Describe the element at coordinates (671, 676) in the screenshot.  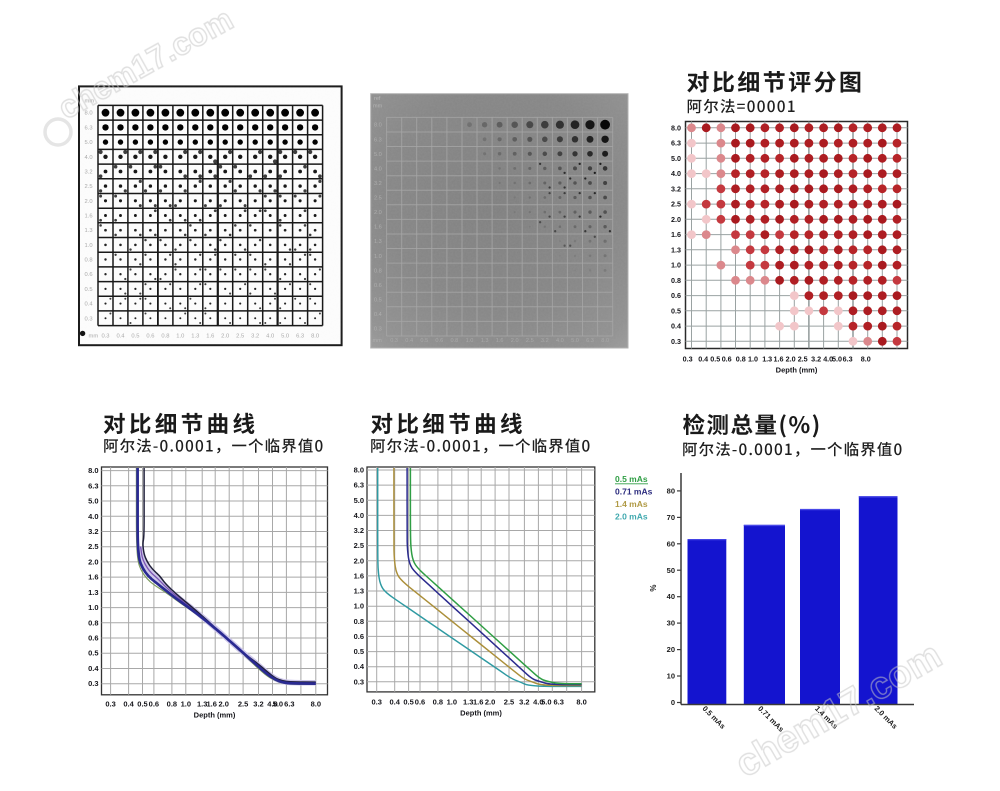
I see `svg-text: 10` at that location.